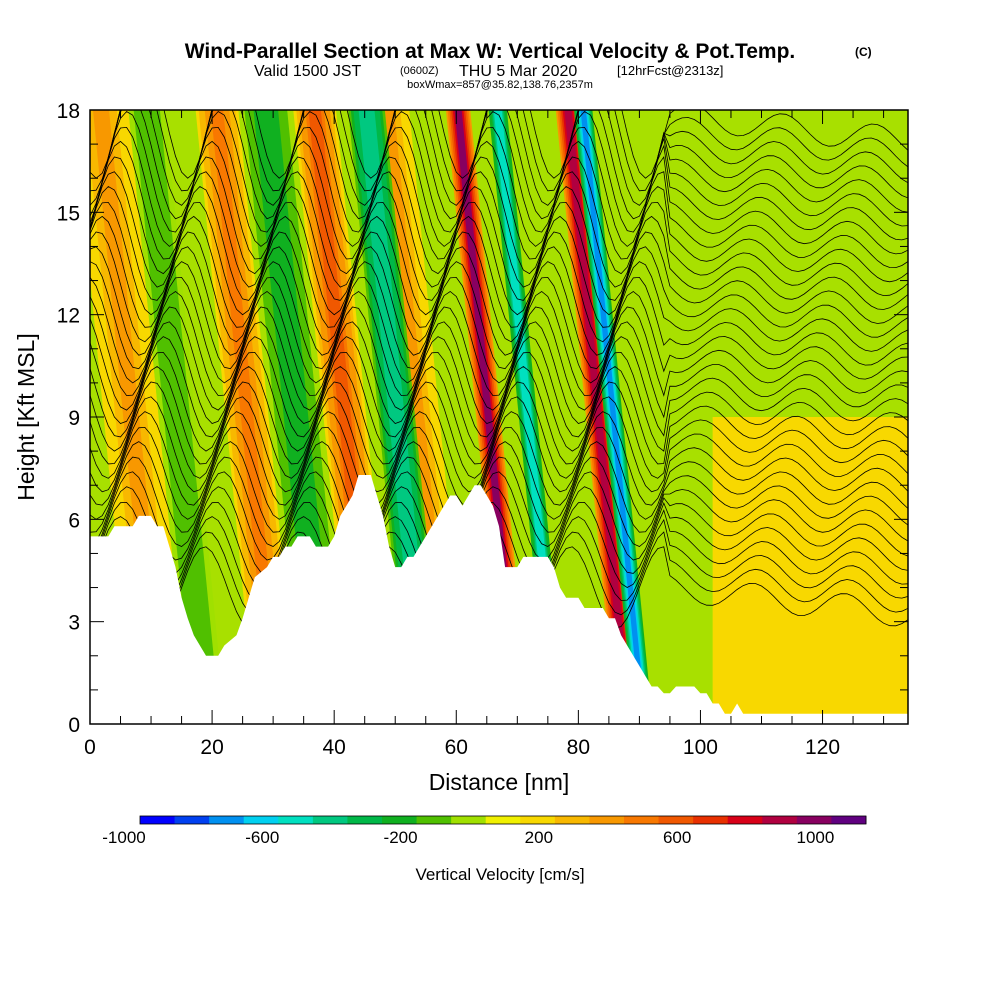 The image size is (1000, 1000). I want to click on colorbar-tick-label: -200, so click(401, 837).